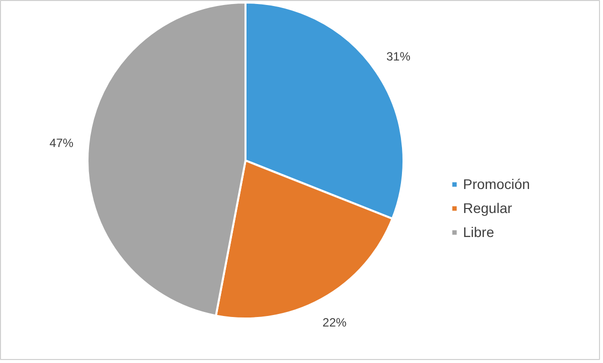 The width and height of the screenshot is (603, 363). What do you see at coordinates (487, 208) in the screenshot?
I see `legend-label: Regular` at bounding box center [487, 208].